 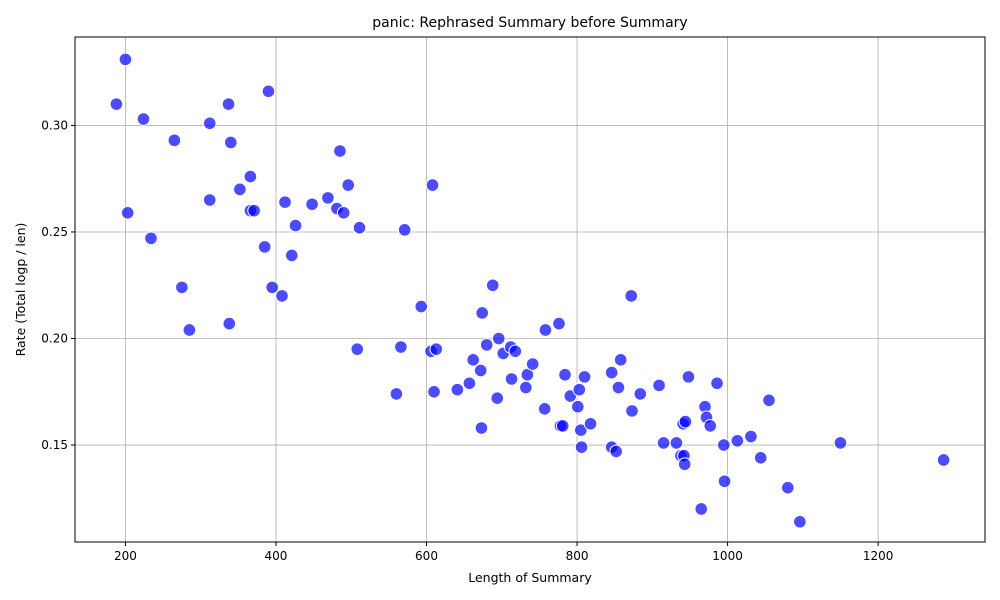 What do you see at coordinates (577, 556) in the screenshot?
I see `x-tick-label: 800` at bounding box center [577, 556].